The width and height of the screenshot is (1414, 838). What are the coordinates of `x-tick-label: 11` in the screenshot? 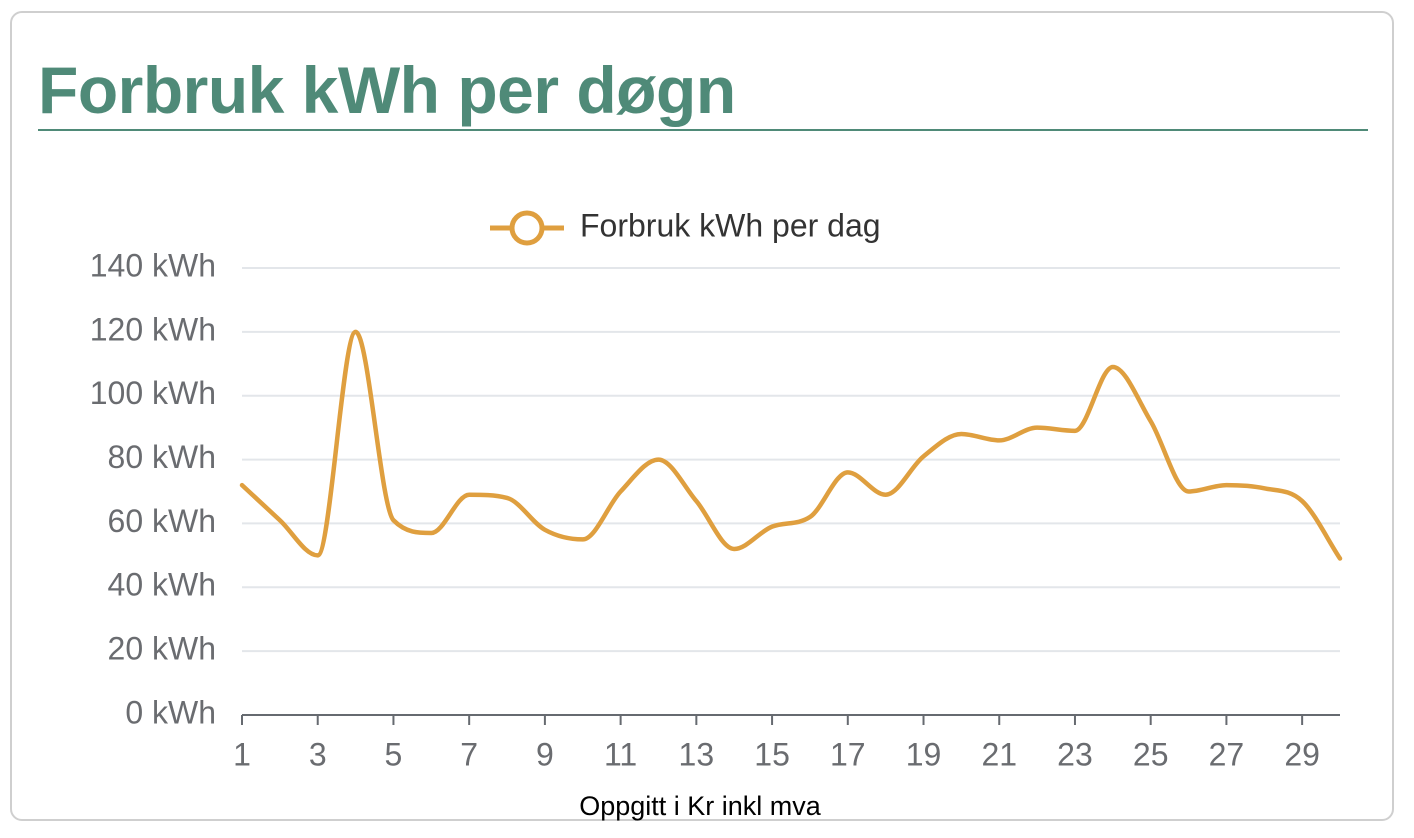 It's located at (620, 754).